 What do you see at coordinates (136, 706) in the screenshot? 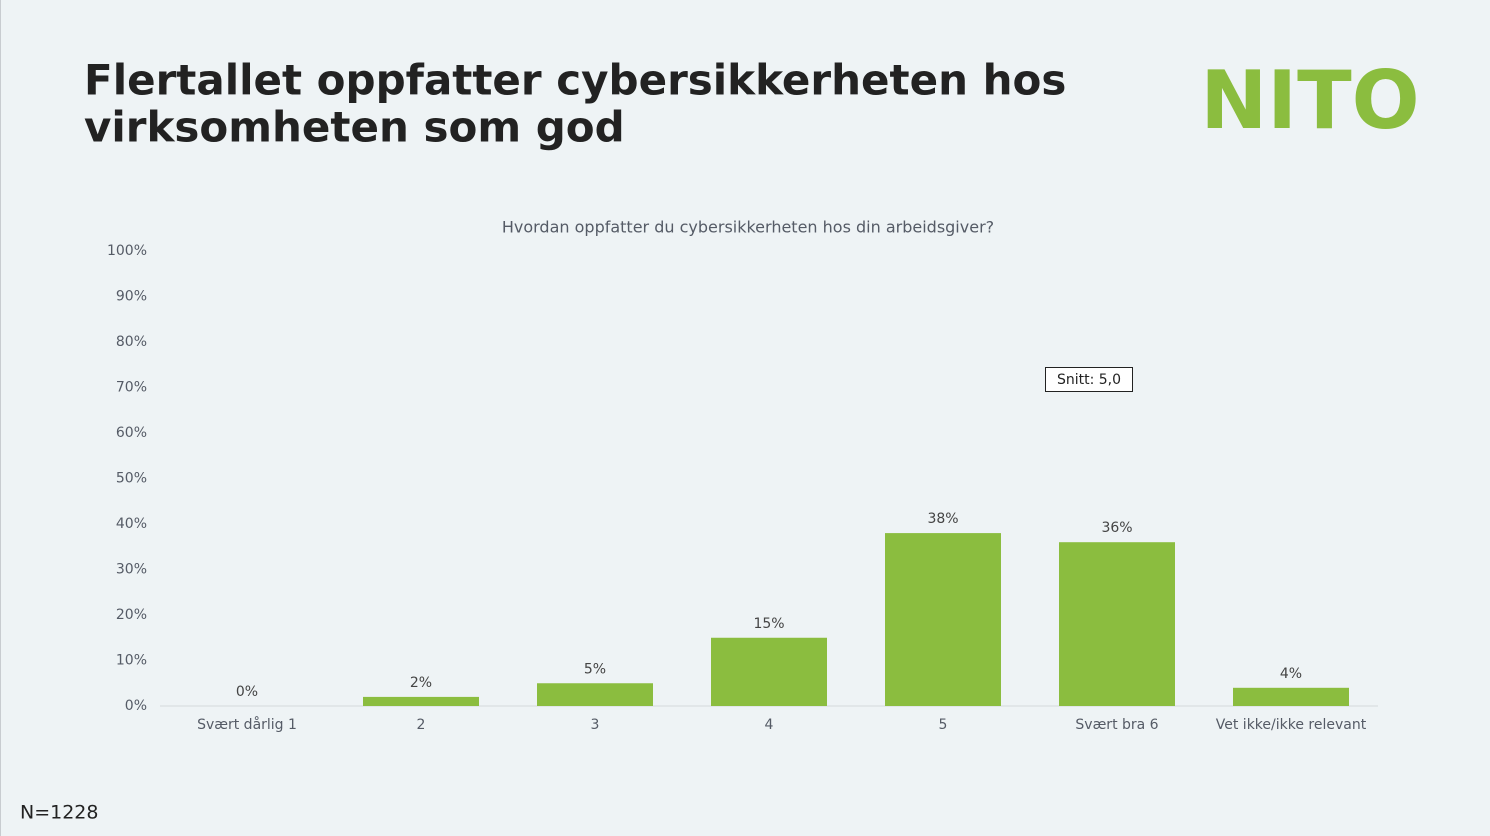
I see `y-tick-label: 0%` at bounding box center [136, 706].